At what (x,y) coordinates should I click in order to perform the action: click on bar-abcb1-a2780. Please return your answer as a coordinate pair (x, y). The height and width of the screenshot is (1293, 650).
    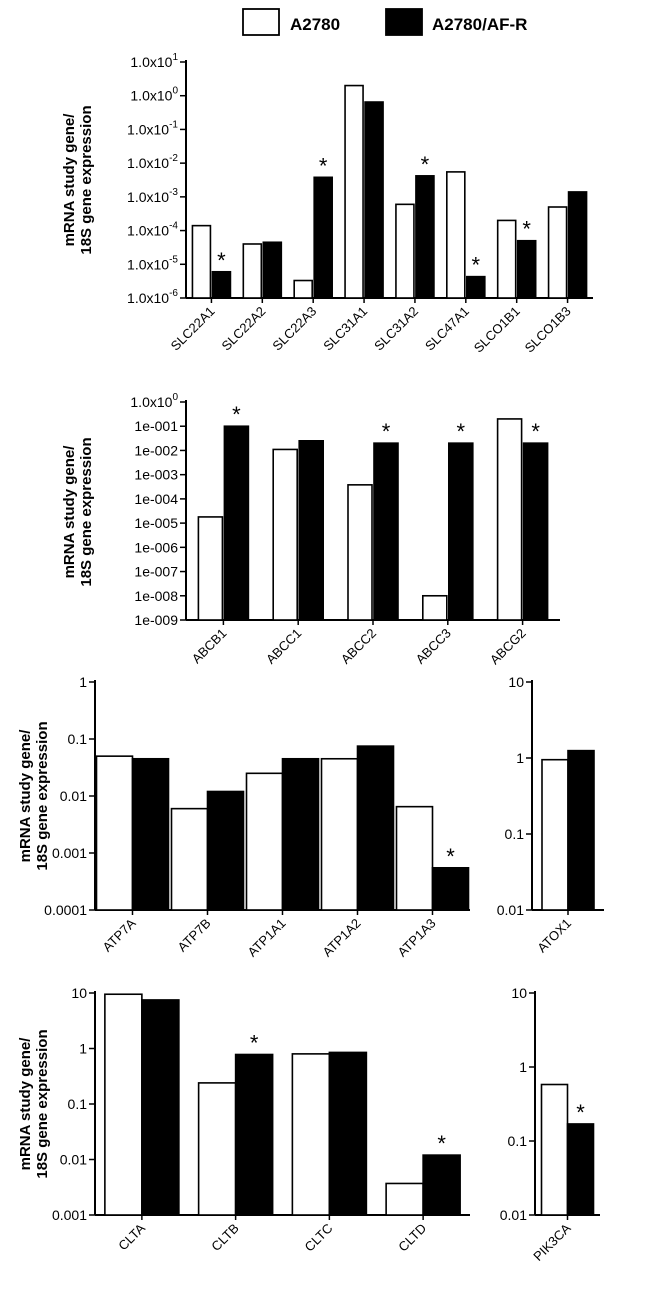
    Looking at the image, I should click on (210, 568).